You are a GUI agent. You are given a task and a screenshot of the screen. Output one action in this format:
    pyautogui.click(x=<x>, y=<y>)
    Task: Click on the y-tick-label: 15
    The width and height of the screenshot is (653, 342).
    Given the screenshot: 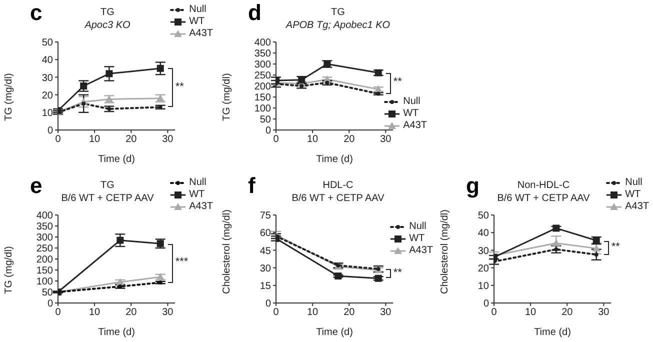 What is the action you would take?
    pyautogui.click(x=266, y=286)
    